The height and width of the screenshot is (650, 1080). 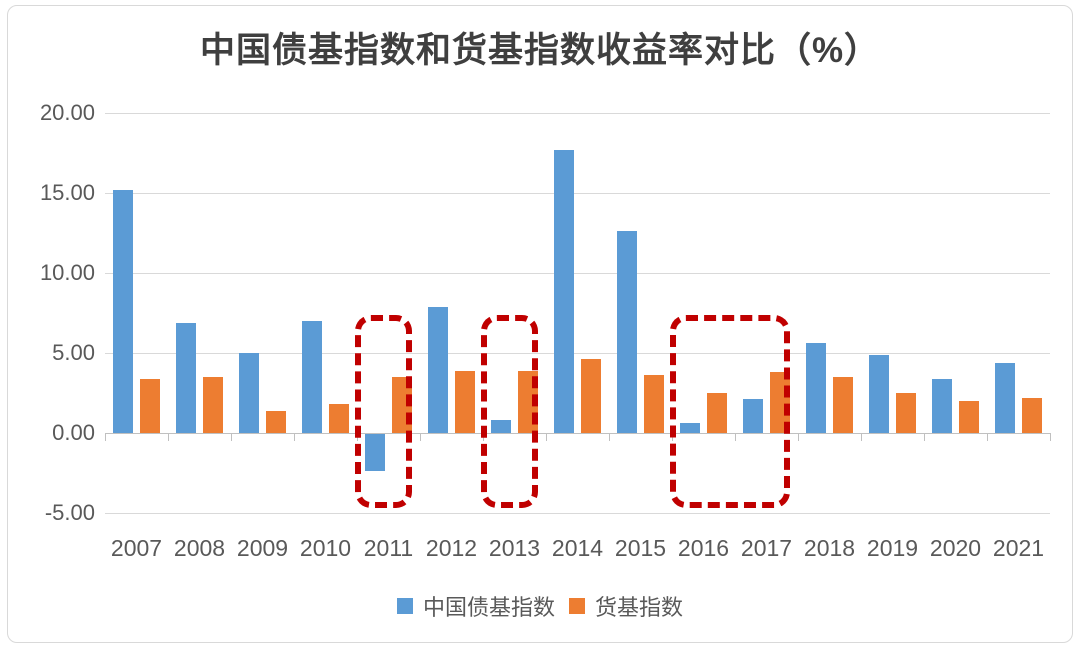 I want to click on y-axis-label: -5.00, so click(x=69, y=512).